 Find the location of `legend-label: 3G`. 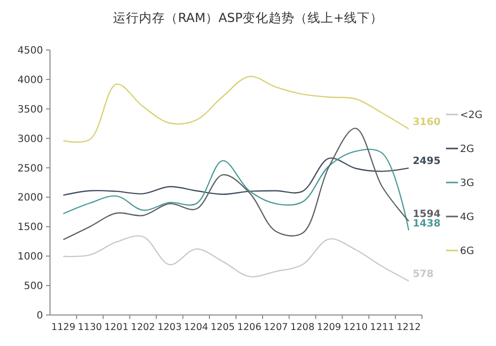

legend-label: 3G is located at coordinates (467, 183).